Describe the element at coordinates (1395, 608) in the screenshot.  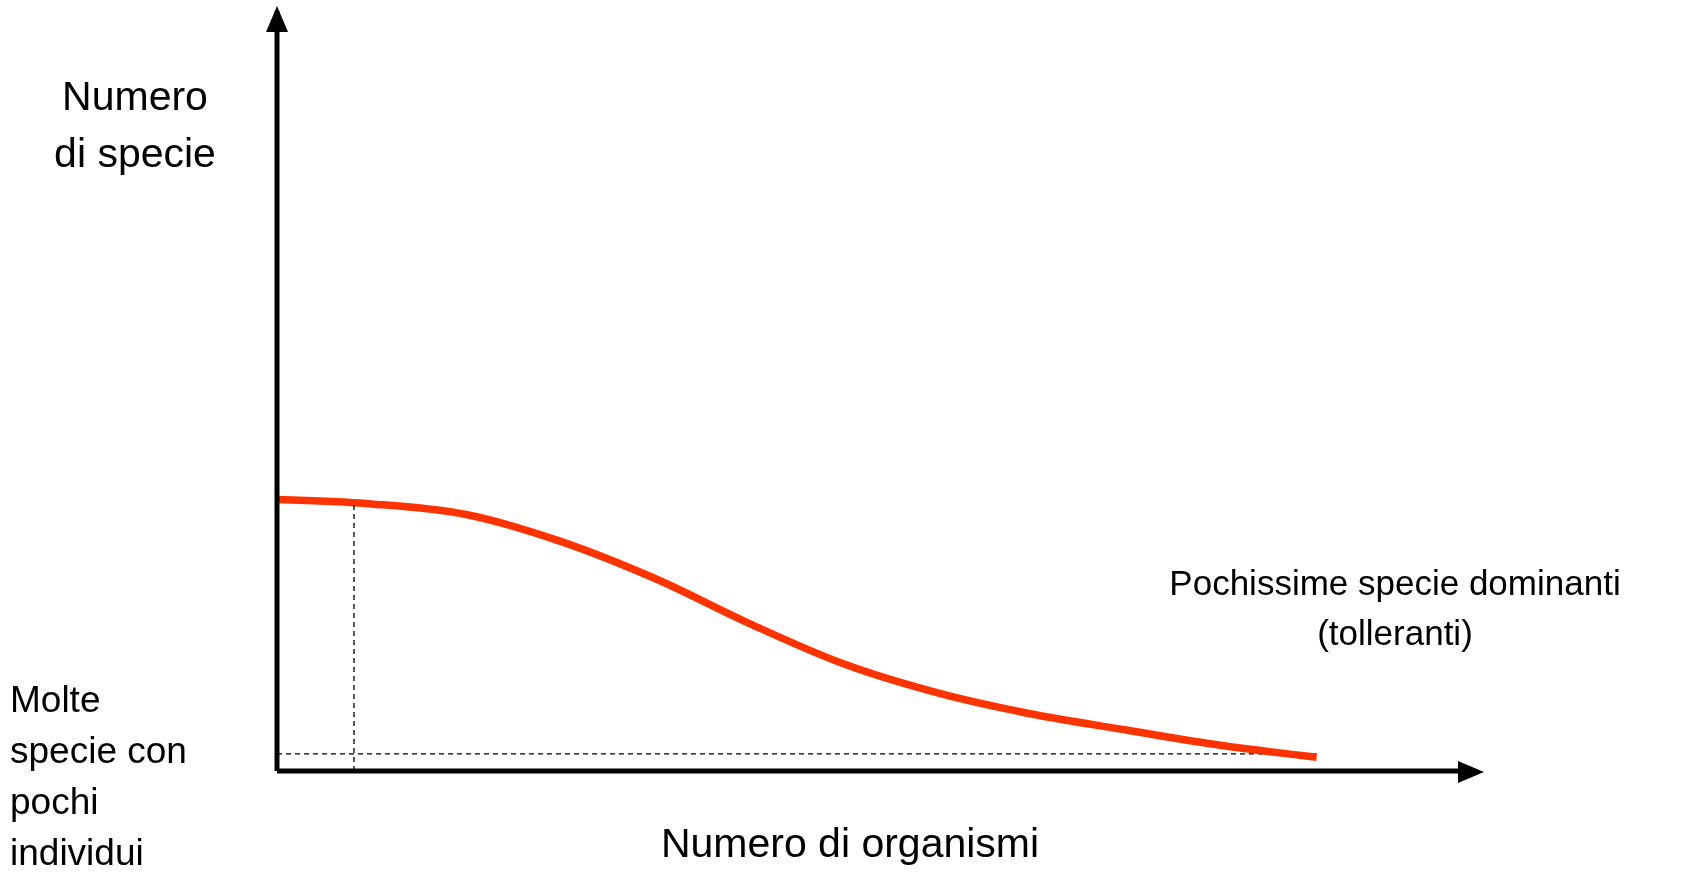
I see `annotation: Pochissime specie dominanti (tolleranti)` at that location.